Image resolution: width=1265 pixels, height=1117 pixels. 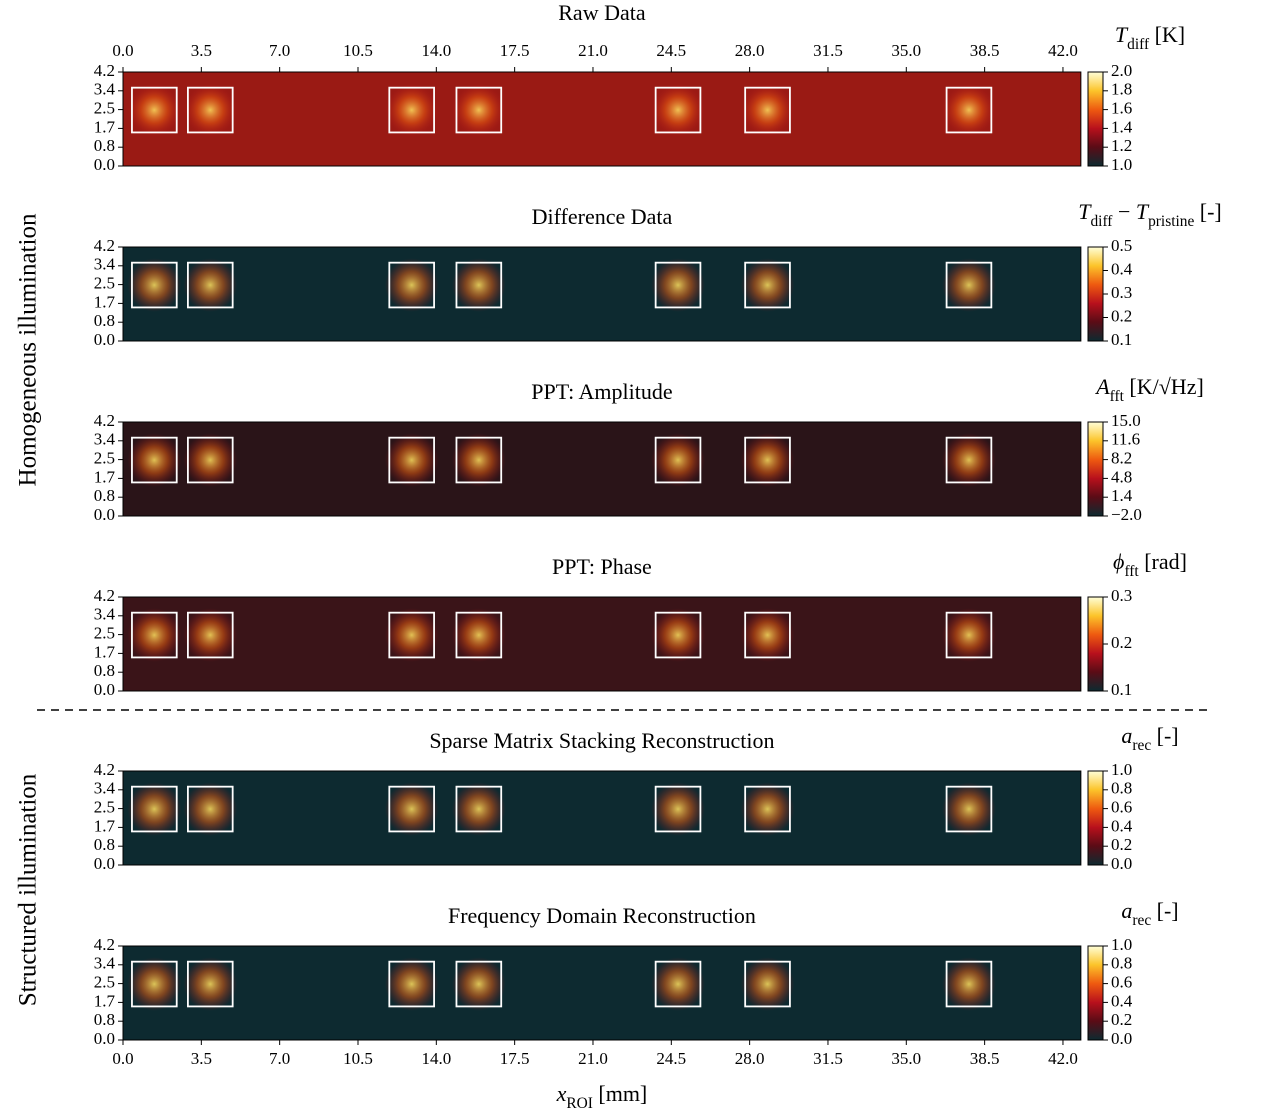 I want to click on x-tick-label: 42.0, so click(x=1063, y=1058).